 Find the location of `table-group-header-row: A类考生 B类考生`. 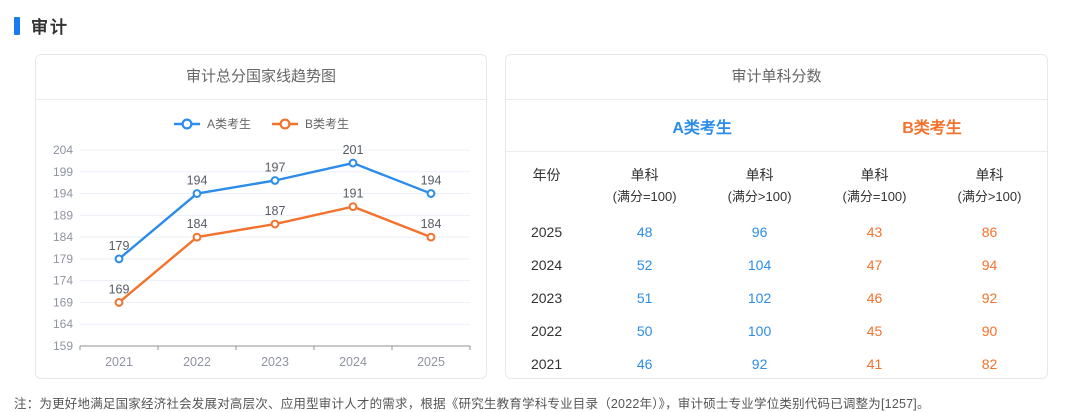

table-group-header-row: A类考生 B类考生 is located at coordinates (776, 126).